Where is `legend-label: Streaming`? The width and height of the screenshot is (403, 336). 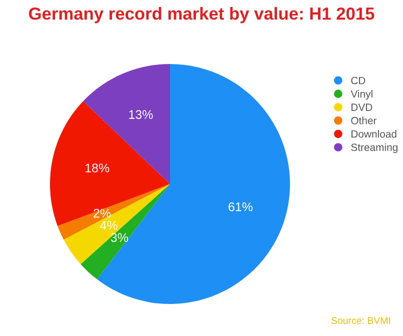
legend-label: Streaming is located at coordinates (374, 148).